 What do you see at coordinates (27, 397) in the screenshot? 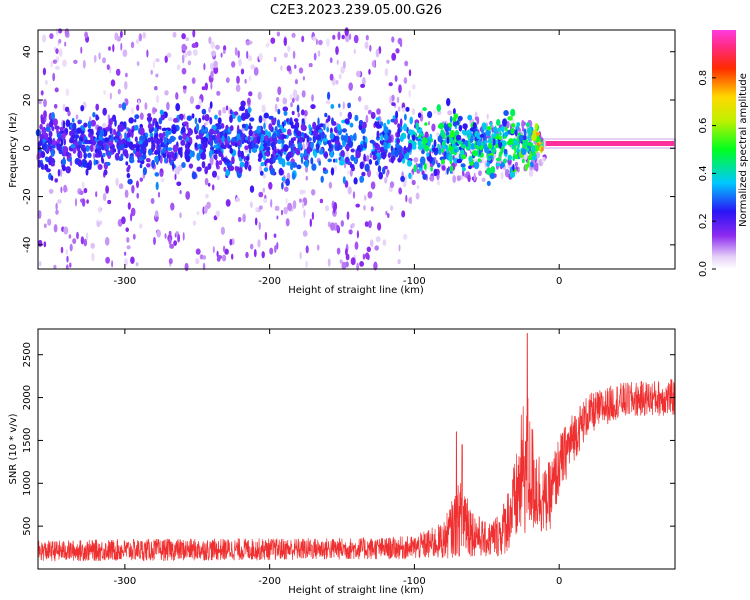
I see `y-tick-label: 2000` at bounding box center [27, 397].